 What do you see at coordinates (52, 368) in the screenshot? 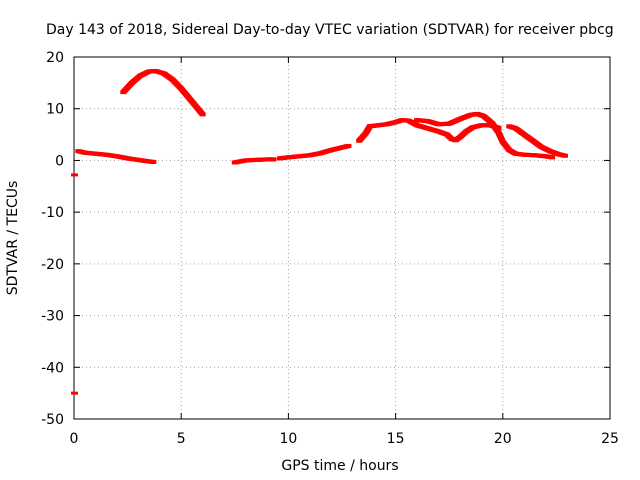
I see `y-tick-label: -40` at bounding box center [52, 368].